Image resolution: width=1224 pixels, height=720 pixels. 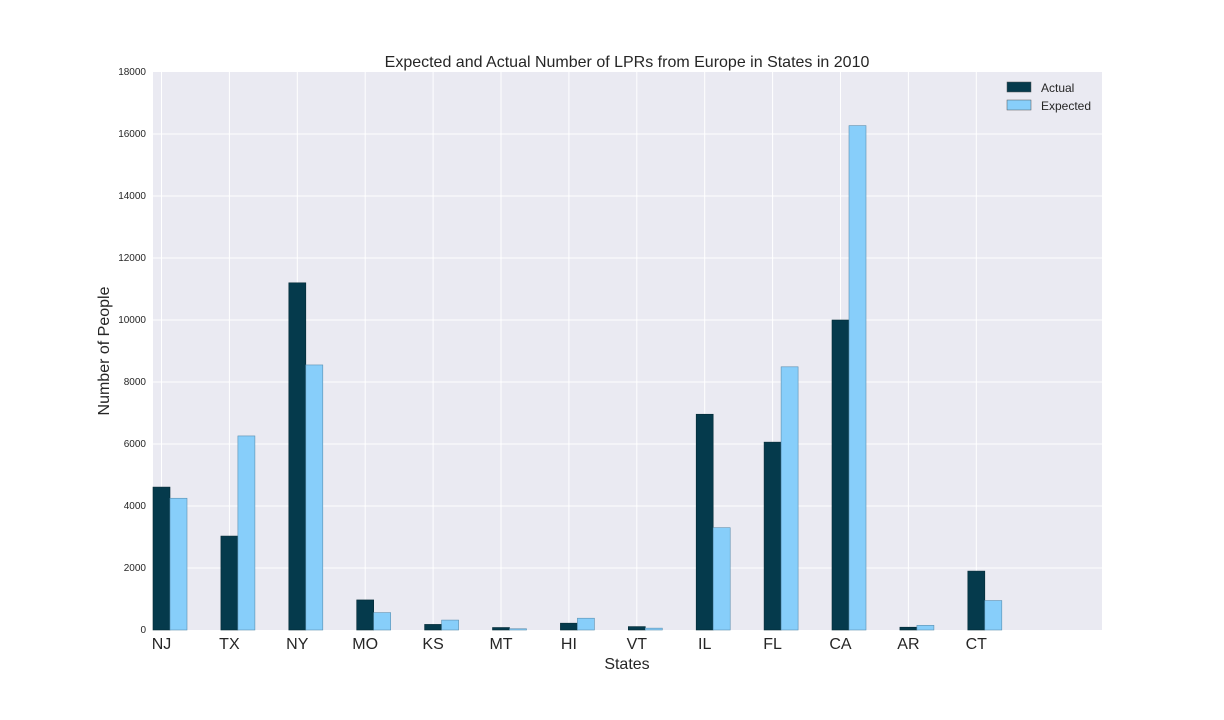 What do you see at coordinates (132, 72) in the screenshot?
I see `y-tick-label: 18000` at bounding box center [132, 72].